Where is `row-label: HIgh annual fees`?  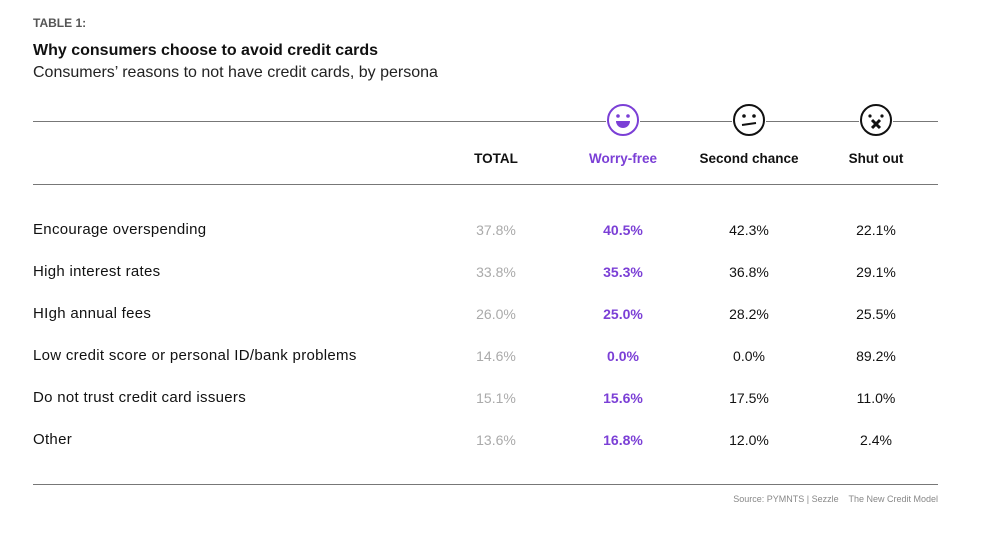
row-label: HIgh annual fees is located at coordinates (92, 313).